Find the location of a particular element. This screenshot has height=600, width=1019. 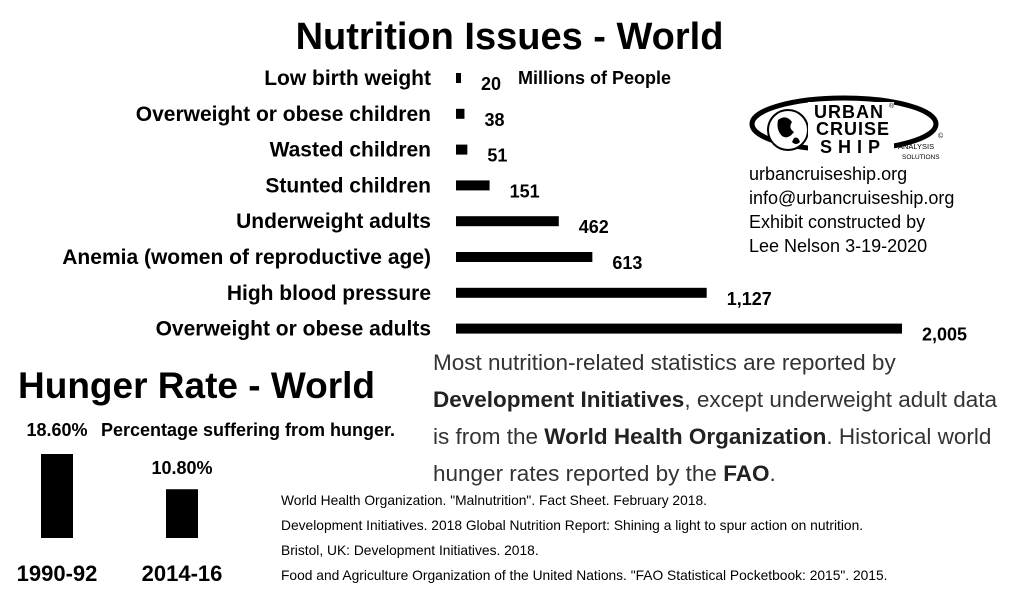

value-label: 462 is located at coordinates (594, 227).